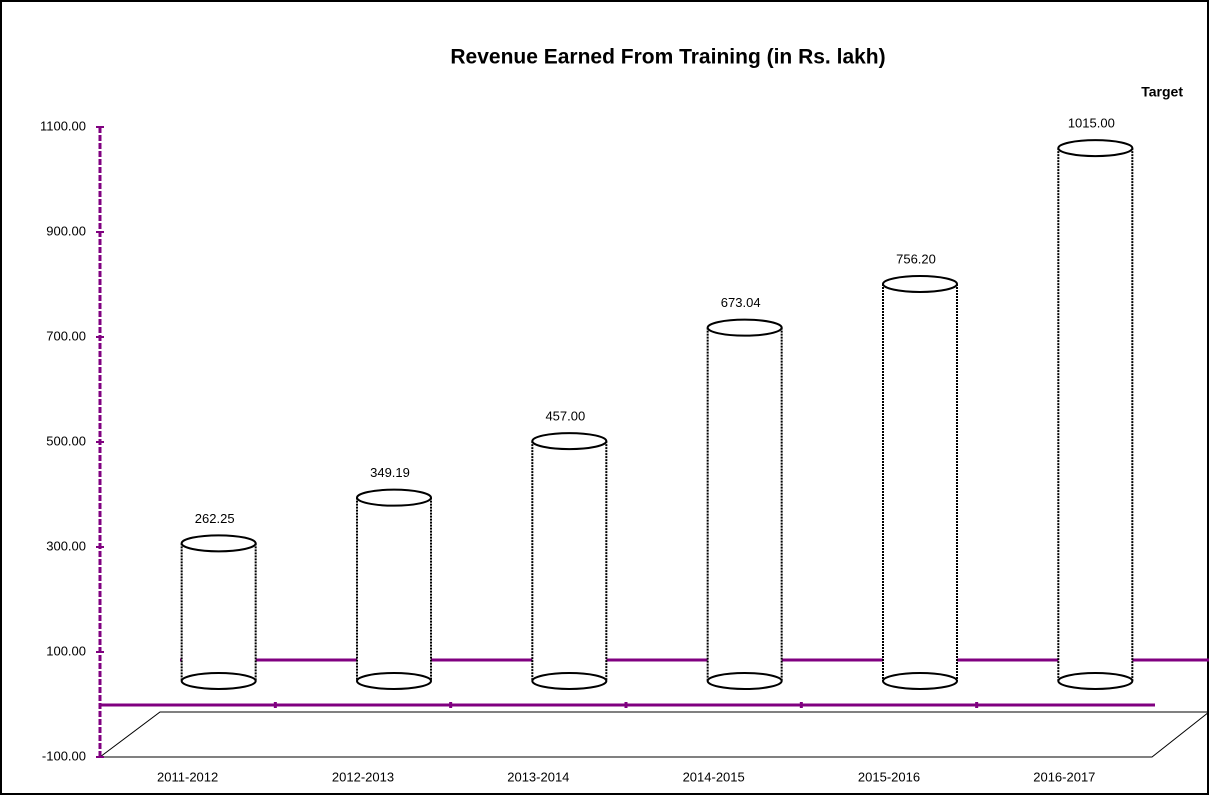  I want to click on x-tick-label: 2012-2013, so click(363, 776).